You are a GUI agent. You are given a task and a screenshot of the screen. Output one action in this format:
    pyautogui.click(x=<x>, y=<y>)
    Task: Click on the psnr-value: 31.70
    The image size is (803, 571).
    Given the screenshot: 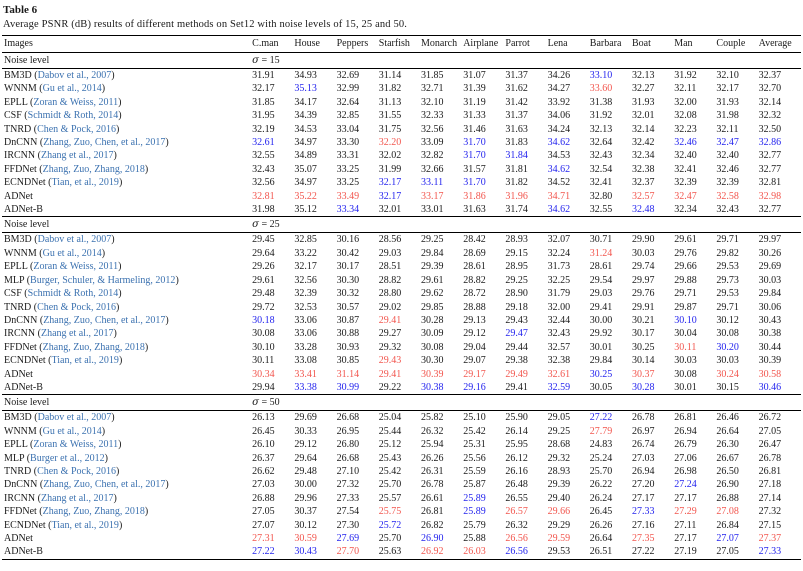 What is the action you would take?
    pyautogui.click(x=474, y=183)
    